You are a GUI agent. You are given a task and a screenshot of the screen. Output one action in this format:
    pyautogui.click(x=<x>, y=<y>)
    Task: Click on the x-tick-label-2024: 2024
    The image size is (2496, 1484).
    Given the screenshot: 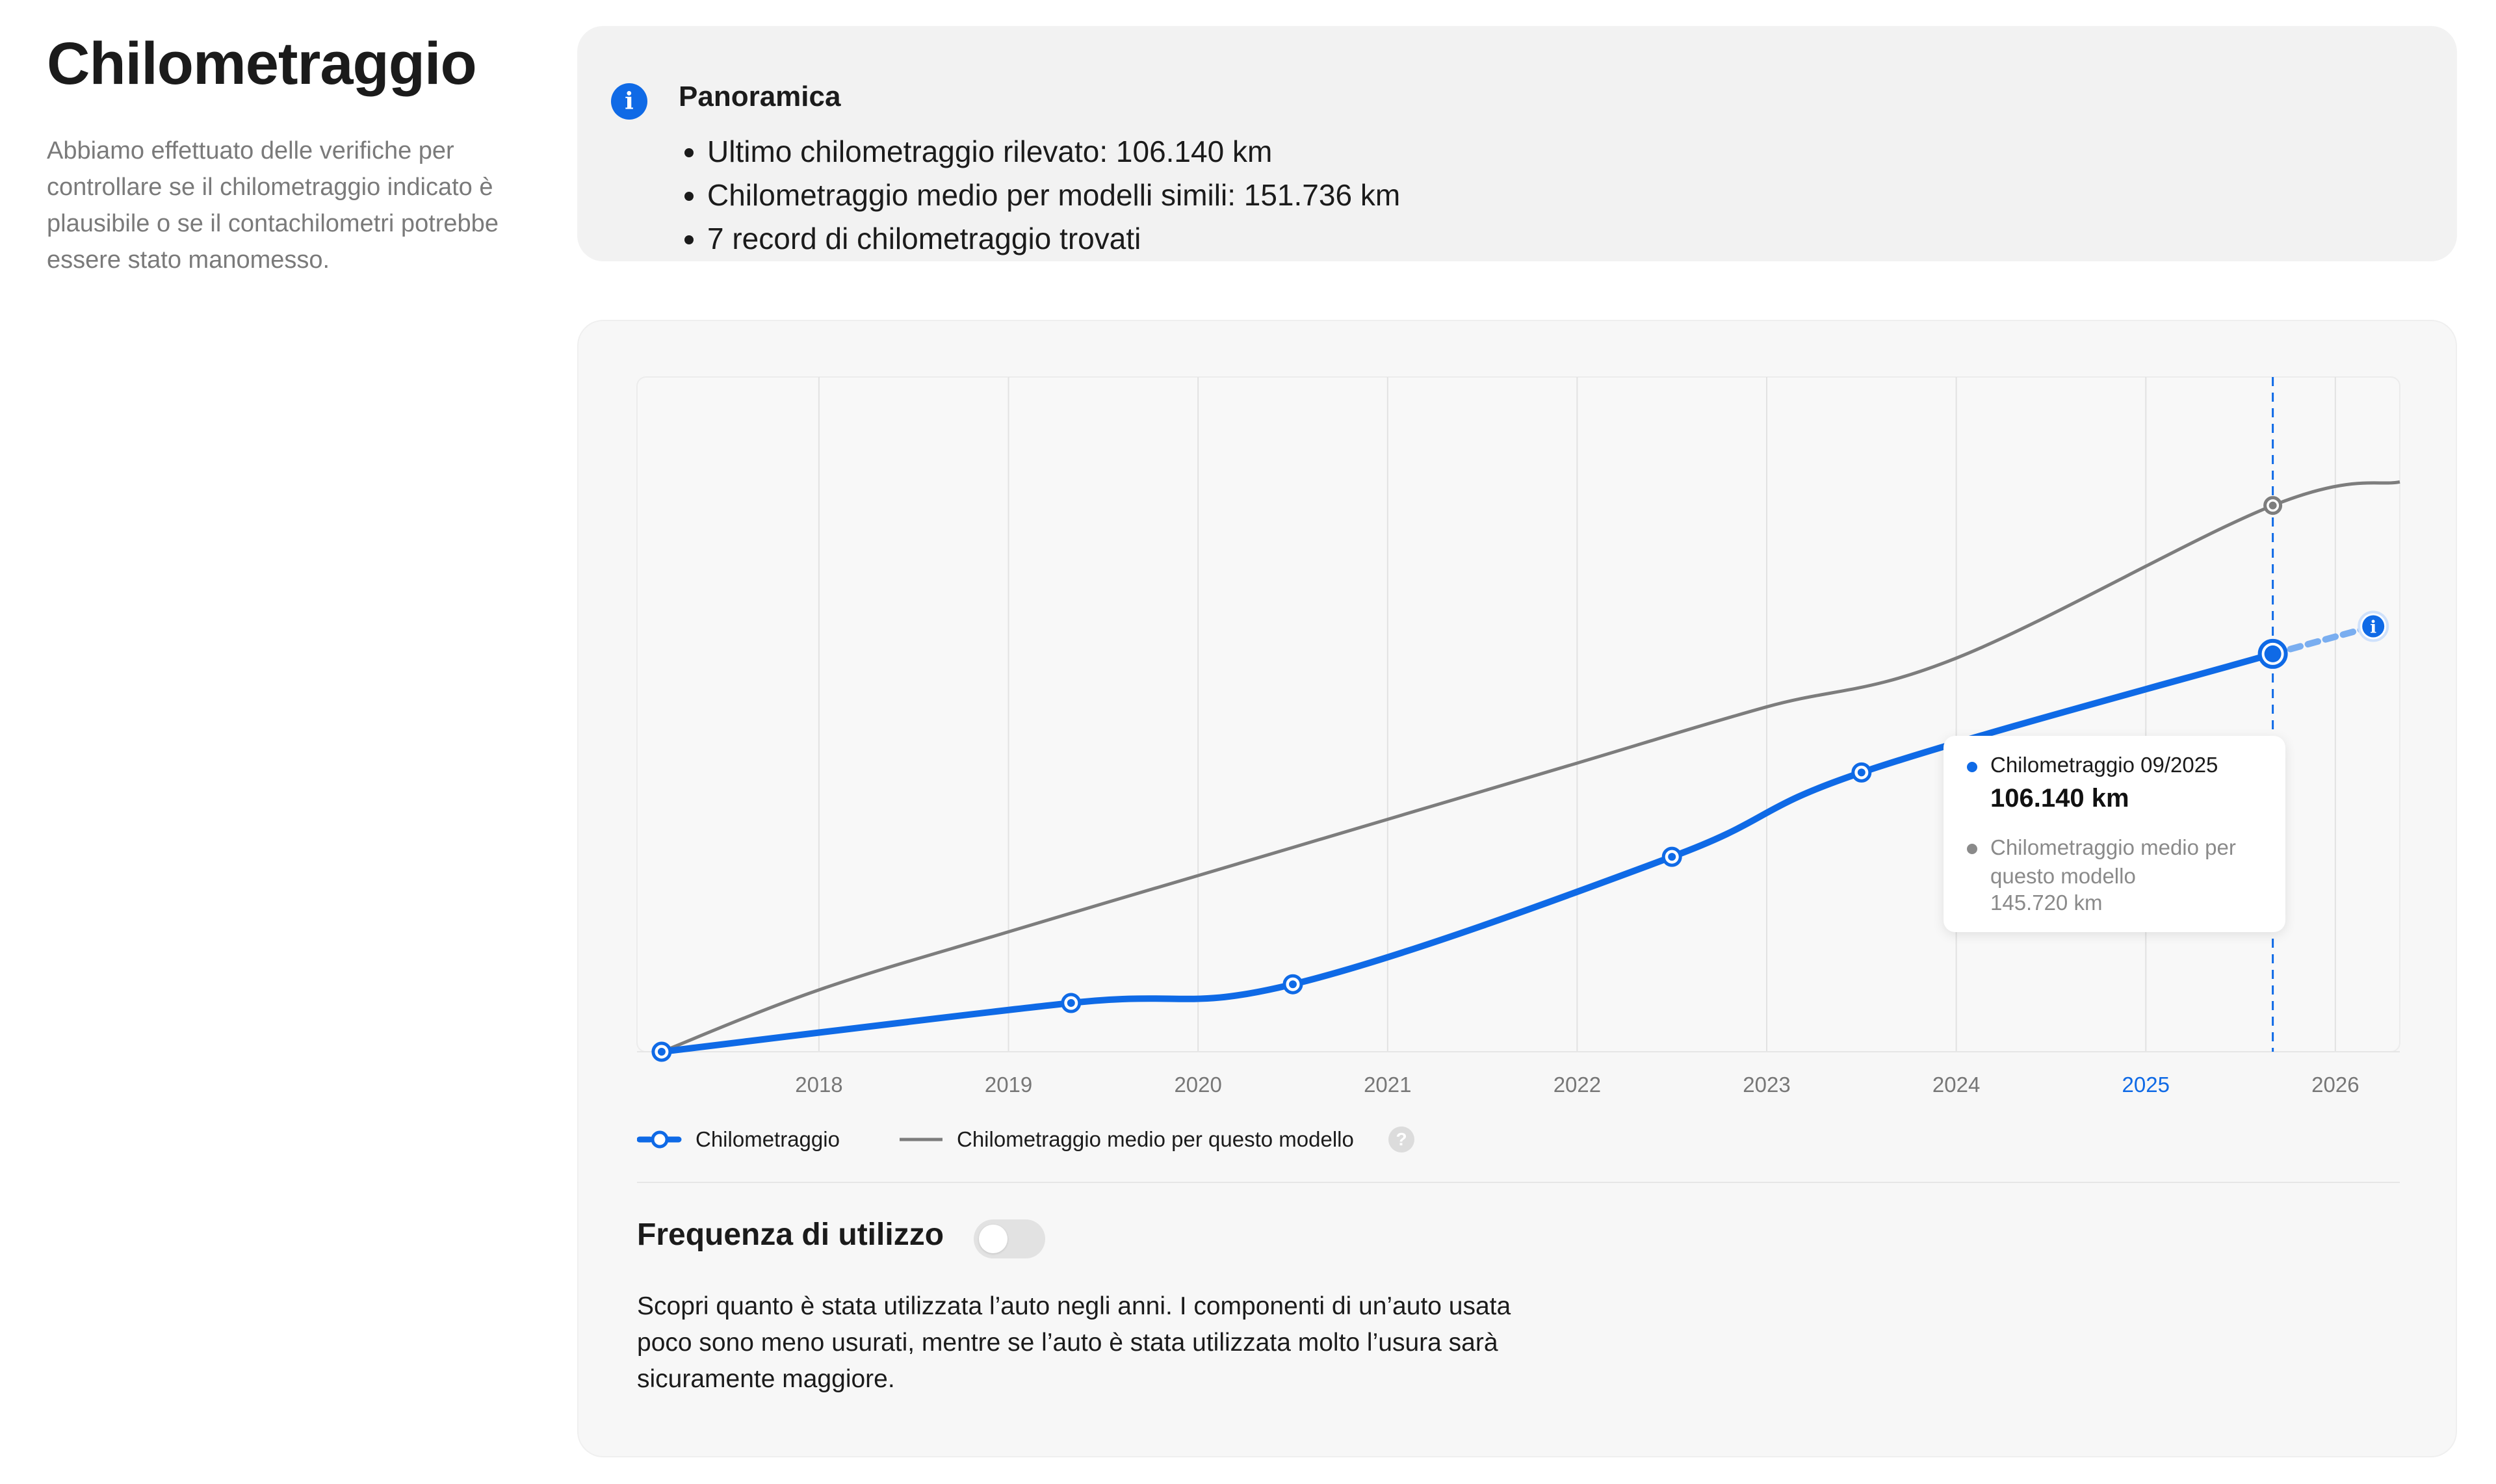 What is the action you would take?
    pyautogui.click(x=1956, y=1085)
    